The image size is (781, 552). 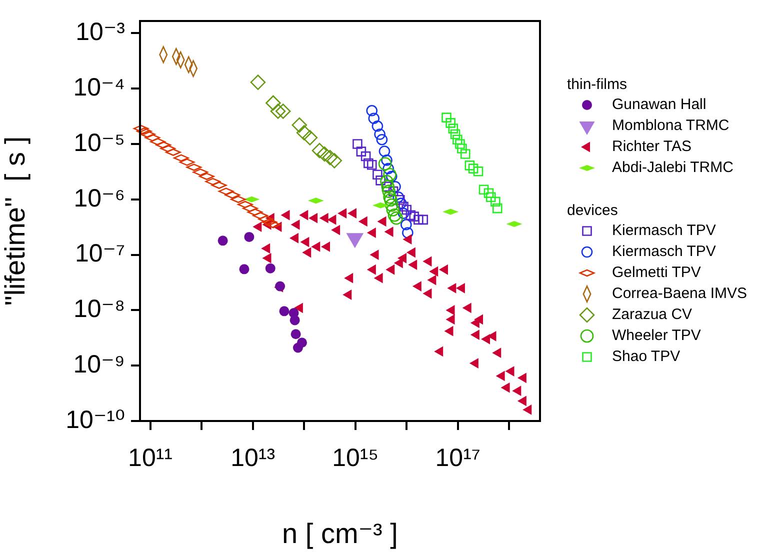 I want to click on legend-label: Shao TPV, so click(x=646, y=357).